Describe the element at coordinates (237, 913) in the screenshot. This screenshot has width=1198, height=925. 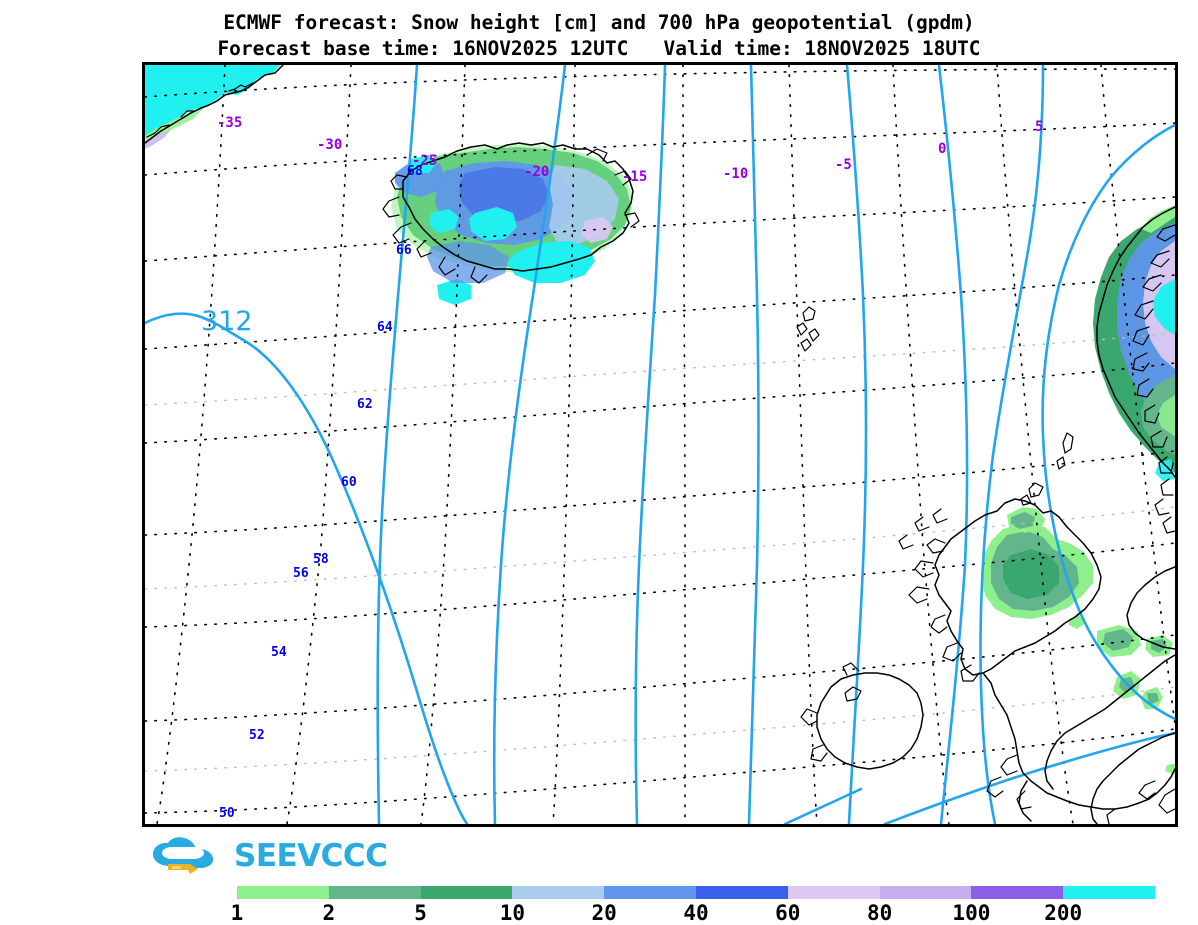
I see `colorbar-label-1: 1` at that location.